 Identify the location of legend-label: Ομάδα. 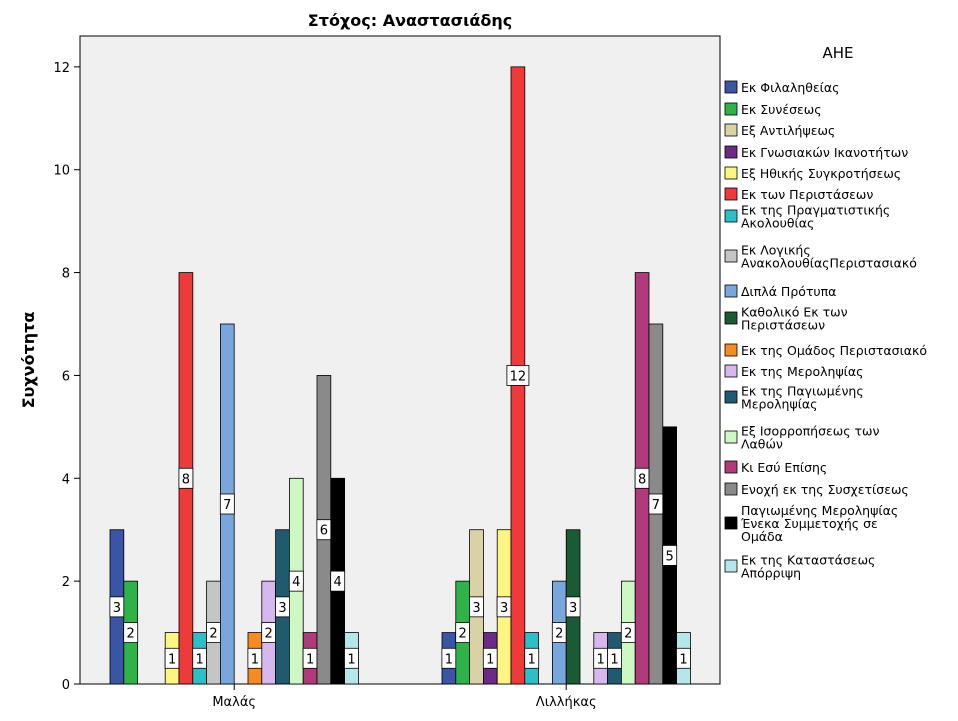
(762, 536).